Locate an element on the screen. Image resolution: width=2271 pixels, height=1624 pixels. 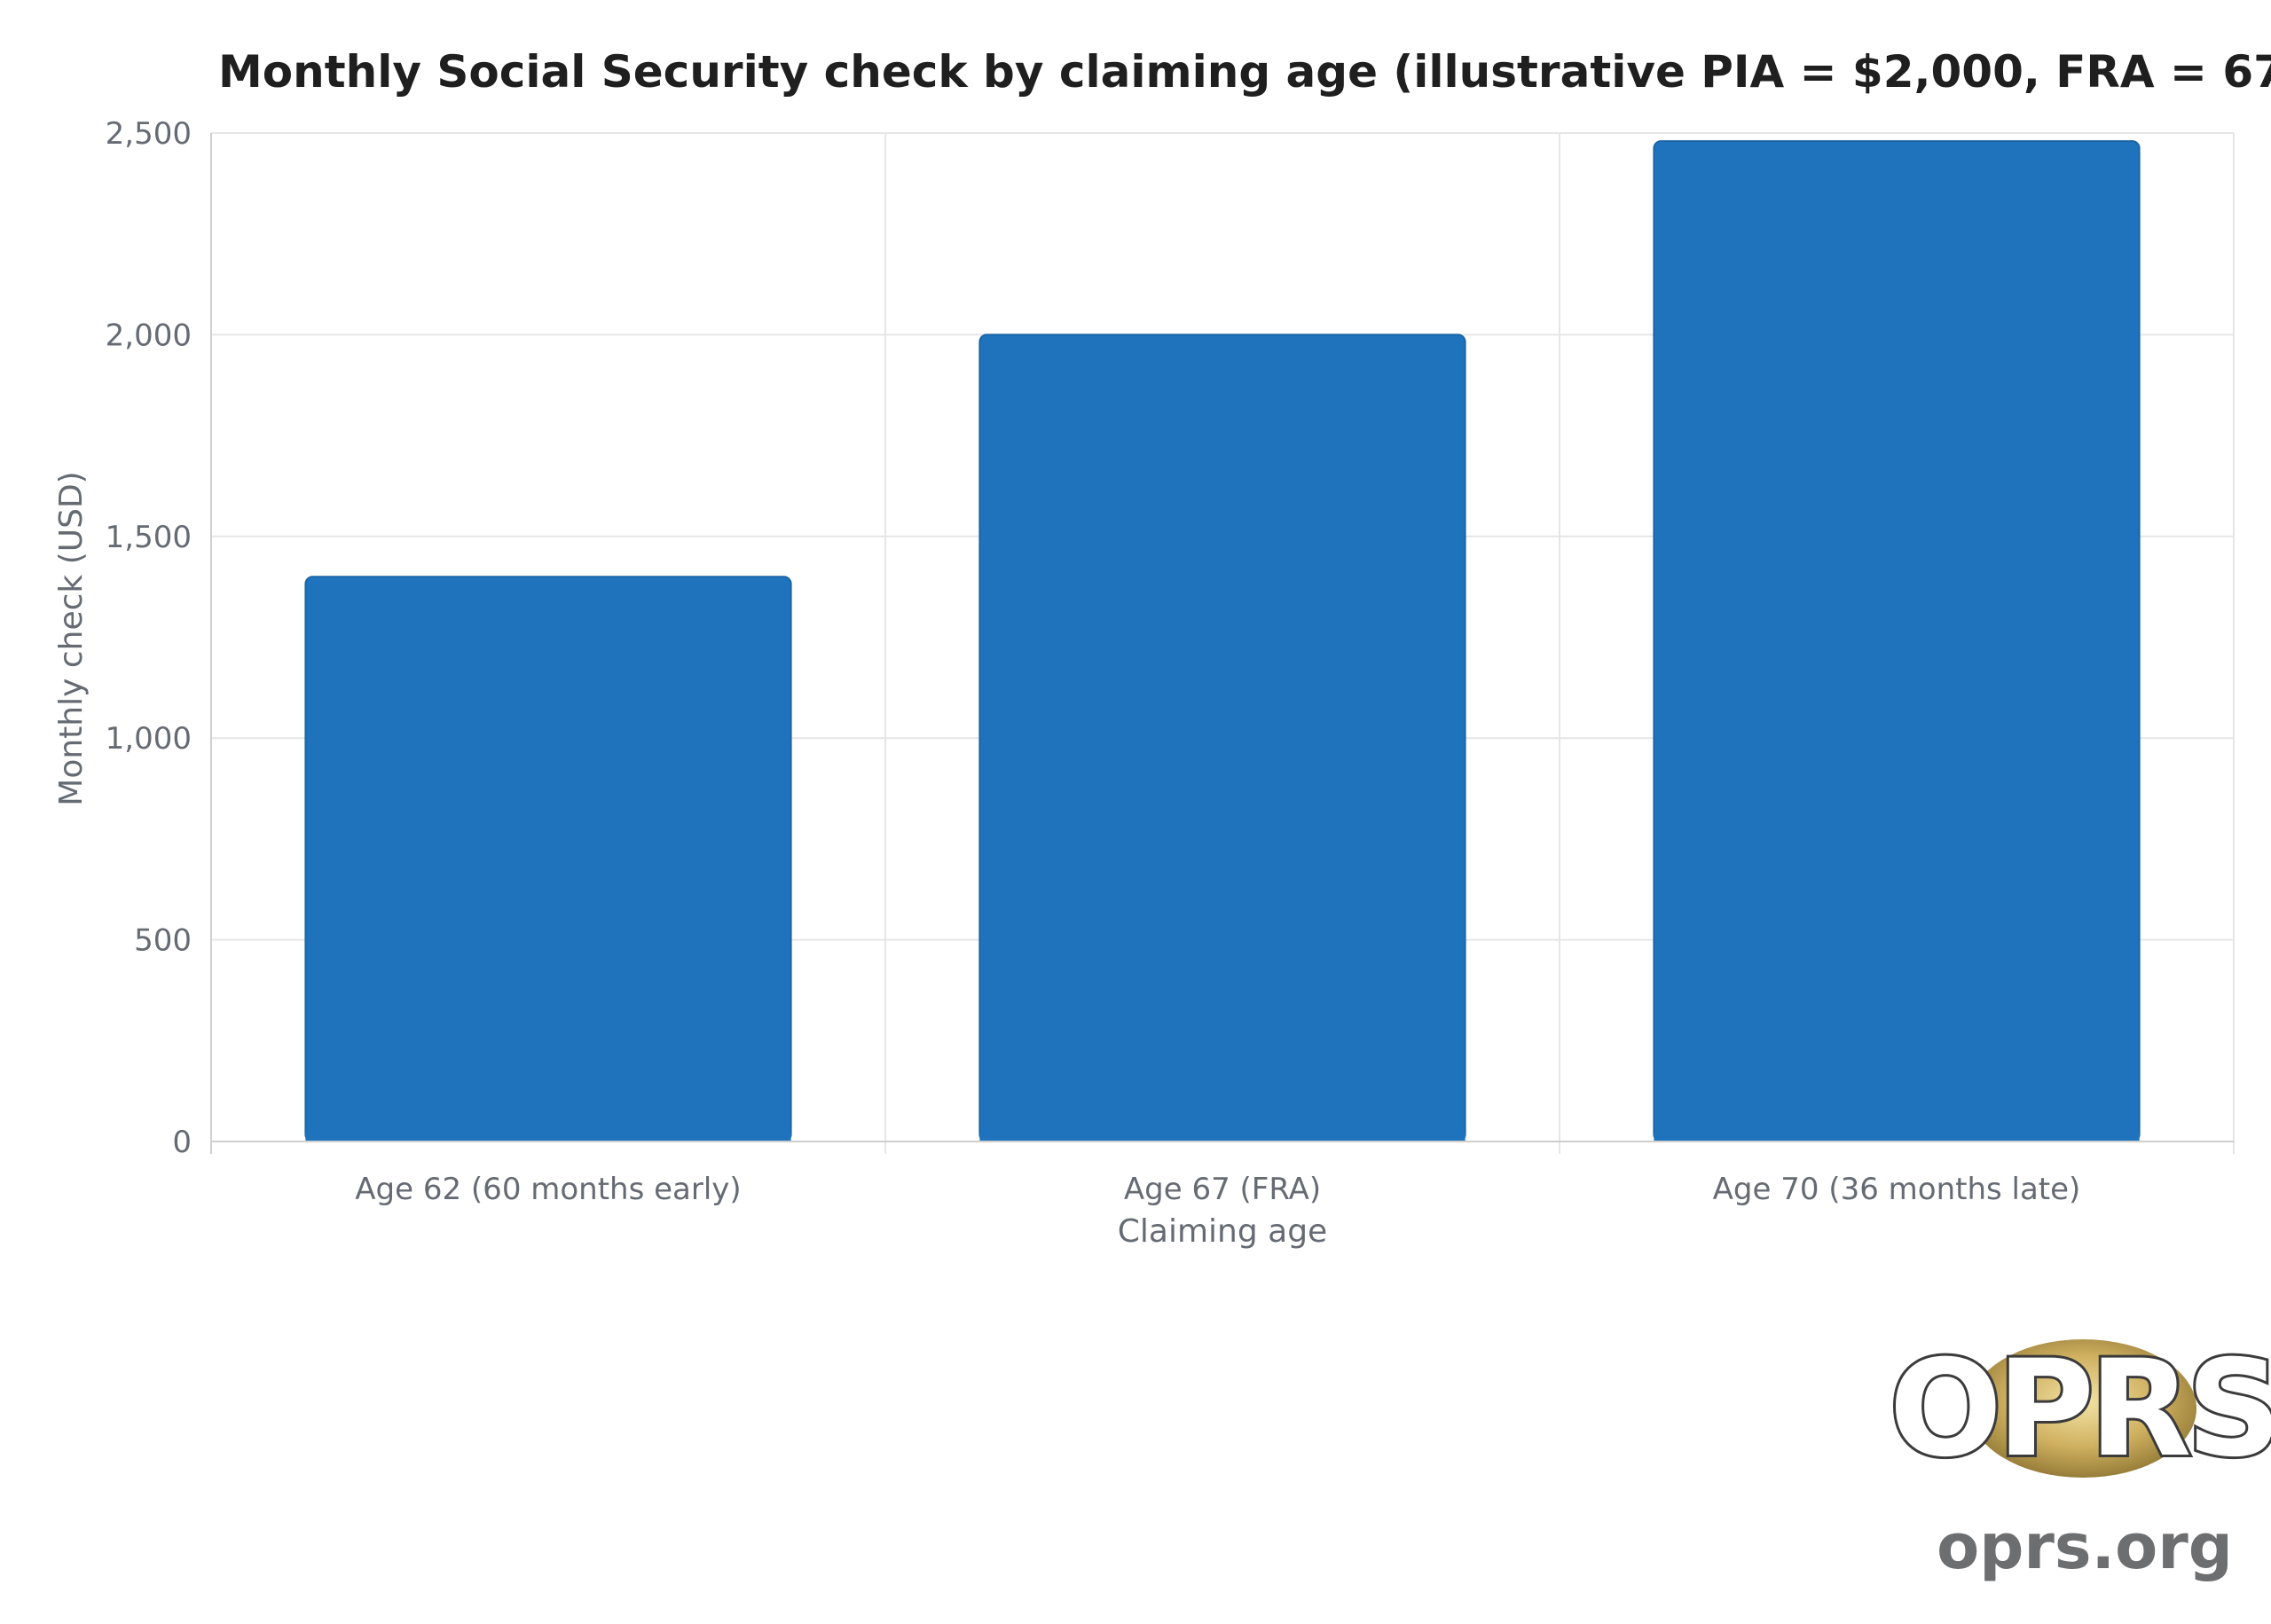
y-tick-label: 2,500 is located at coordinates (149, 134).